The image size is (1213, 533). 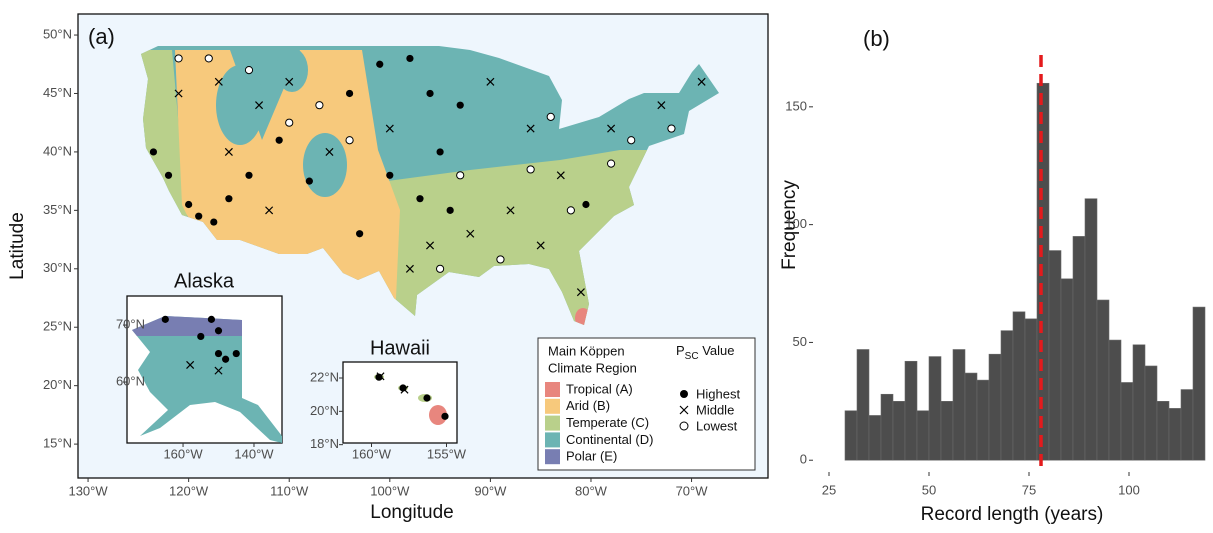 I want to click on x-tick-label: 50, so click(x=929, y=489).